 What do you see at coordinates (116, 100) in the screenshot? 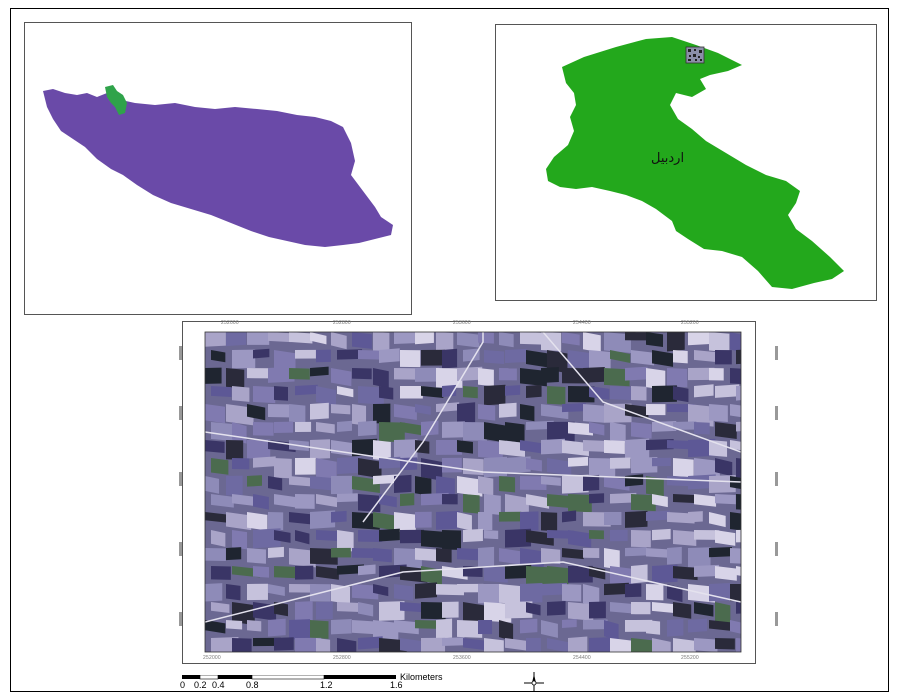
I see `ardabil-highlight-shape` at bounding box center [116, 100].